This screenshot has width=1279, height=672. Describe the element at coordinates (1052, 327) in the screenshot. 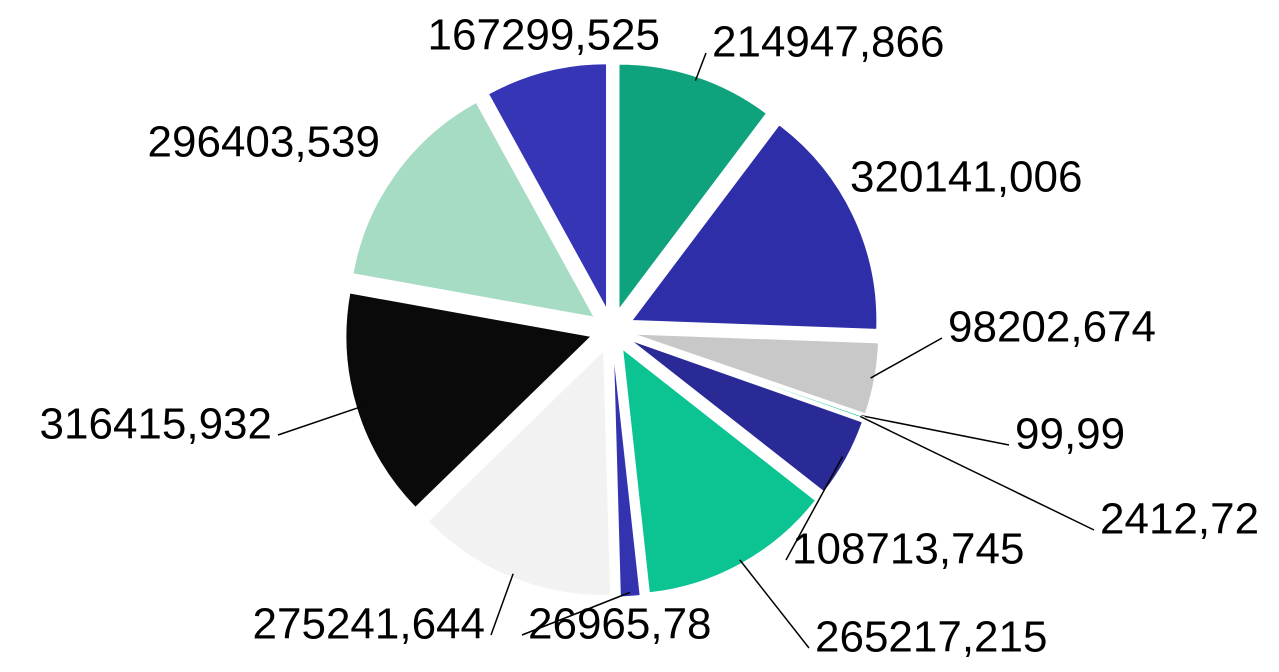

I see `data-label: 98202,674` at that location.